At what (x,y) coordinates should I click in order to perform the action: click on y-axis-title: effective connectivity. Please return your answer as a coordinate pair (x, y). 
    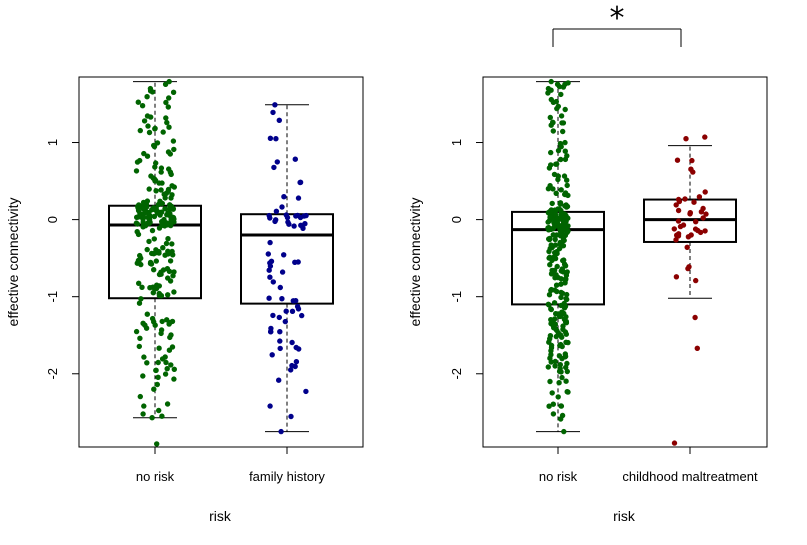
    Looking at the image, I should click on (13, 262).